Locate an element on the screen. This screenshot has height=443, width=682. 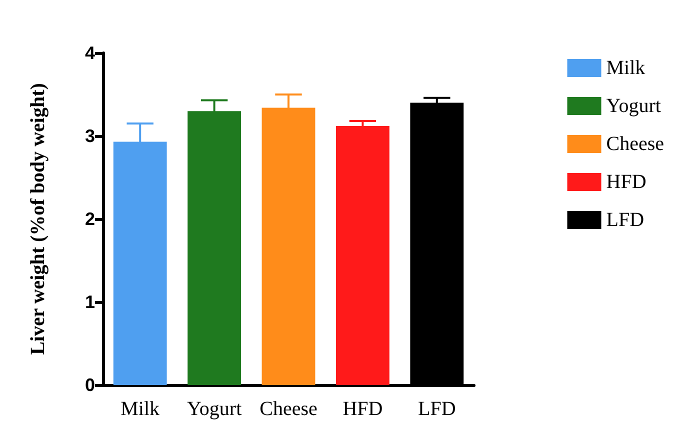
y-axis-title: Liver weight (%of body weight) is located at coordinates (38, 219).